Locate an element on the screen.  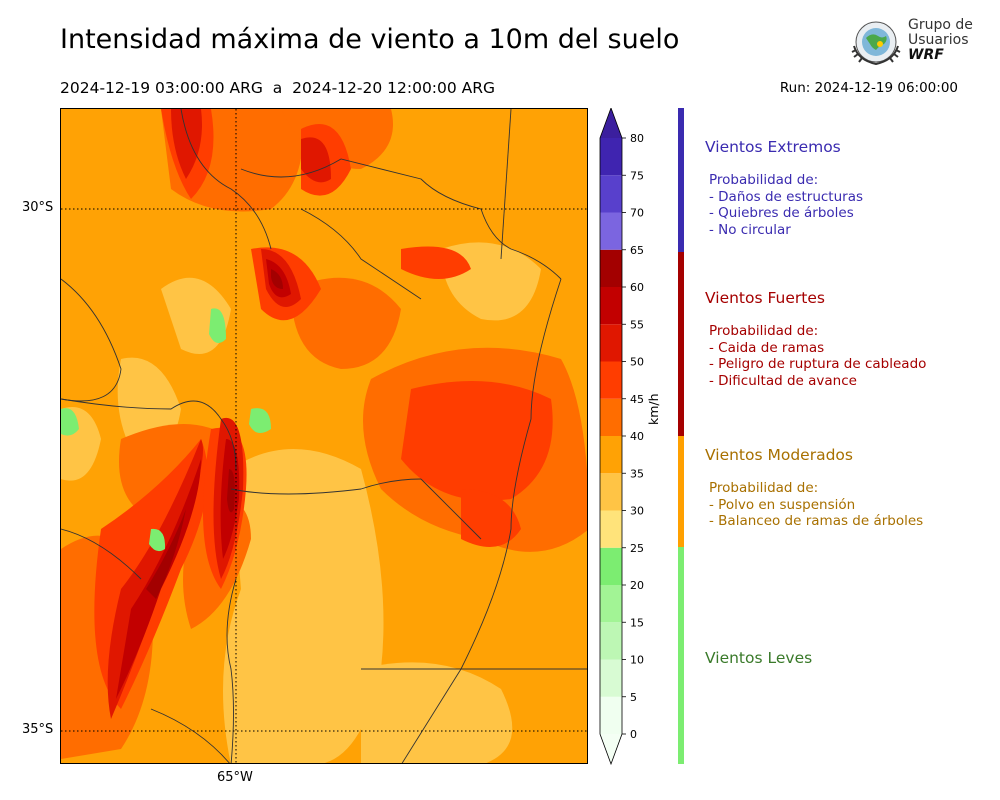
logo-line-1: Grupo de is located at coordinates (940, 25).